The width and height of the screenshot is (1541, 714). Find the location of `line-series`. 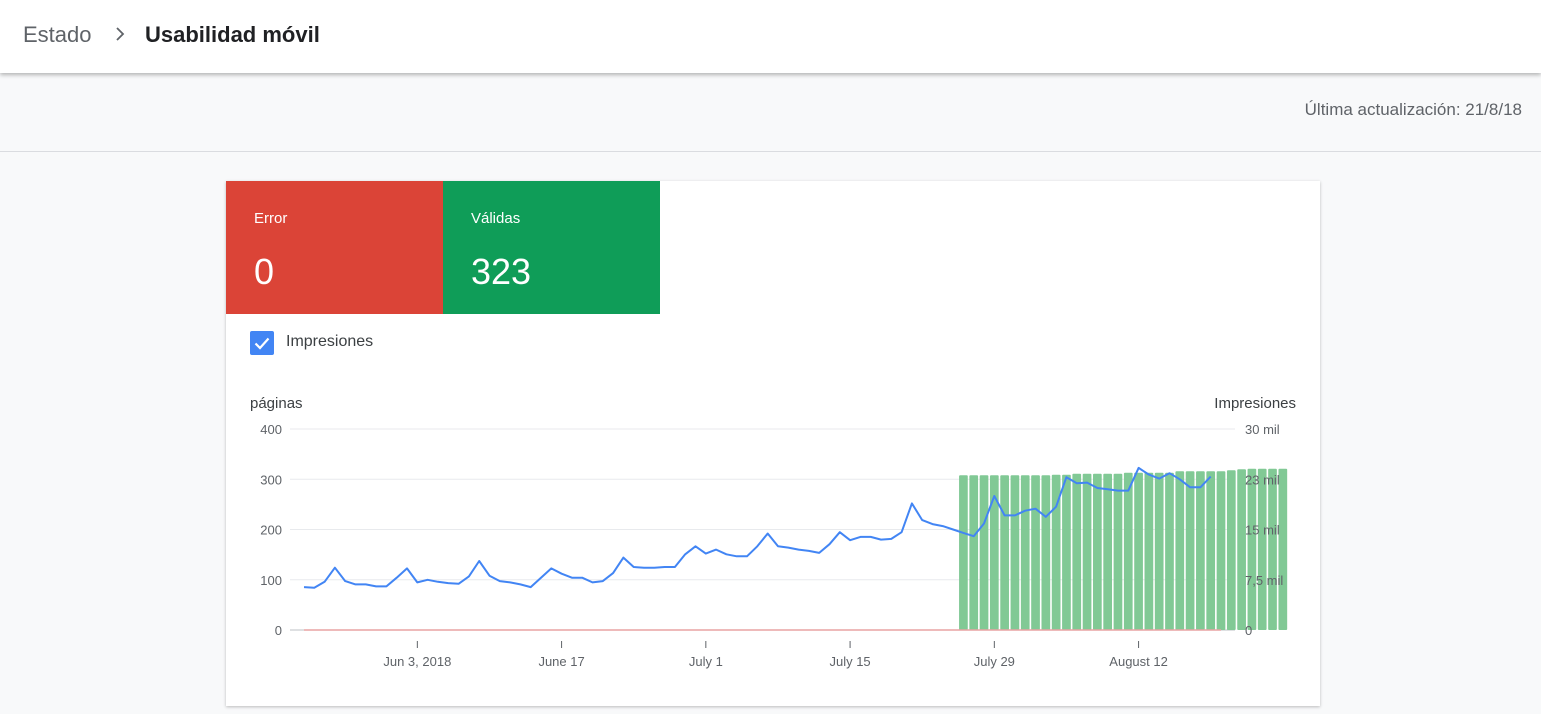

line-series is located at coordinates (762, 548).